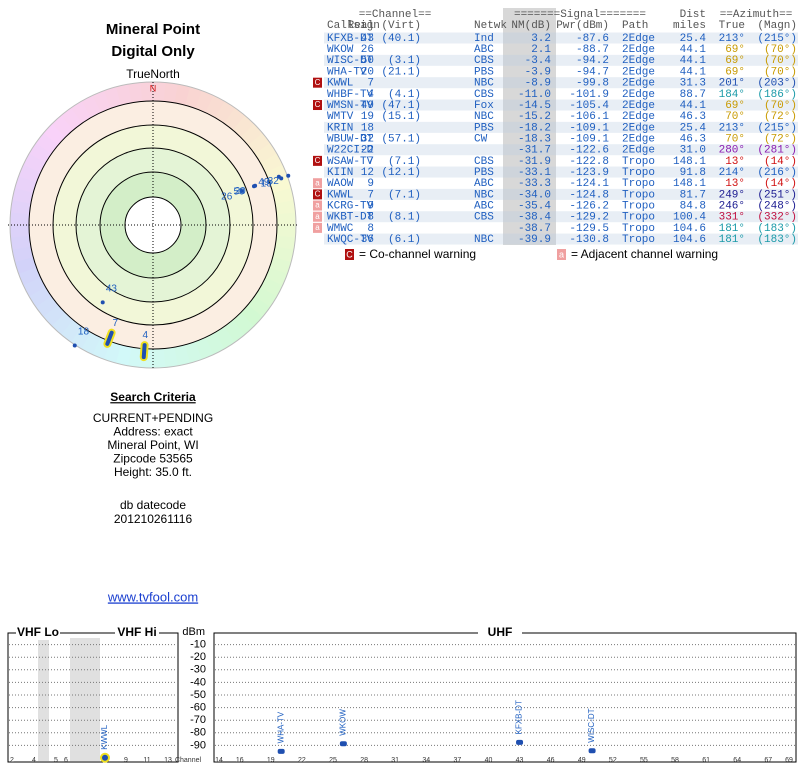 The height and width of the screenshot is (768, 800). I want to click on site-title: Mineral Point, so click(153, 29).